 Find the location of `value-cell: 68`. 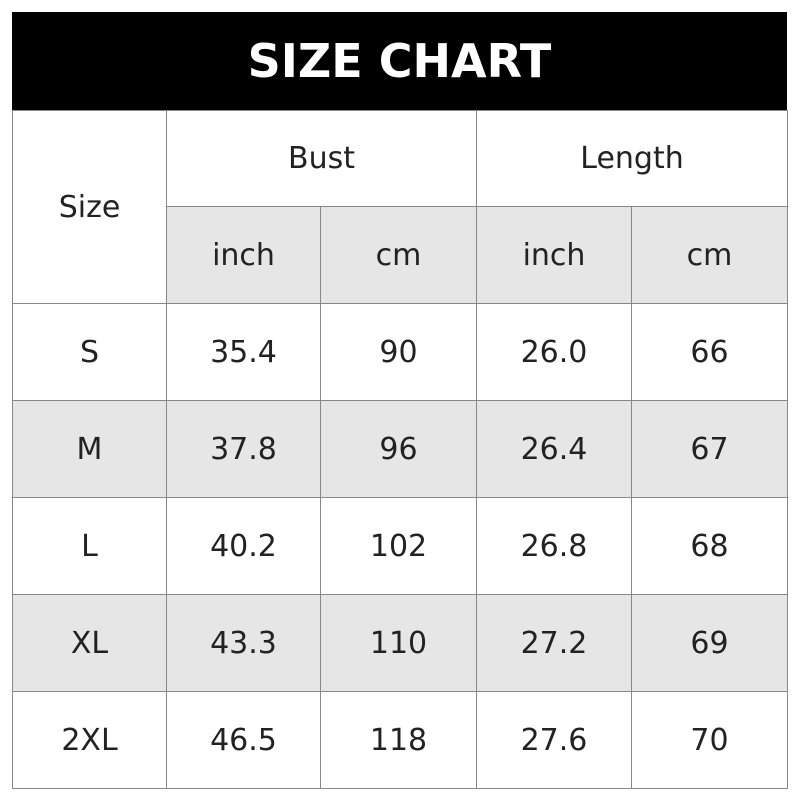

value-cell: 68 is located at coordinates (709, 546).